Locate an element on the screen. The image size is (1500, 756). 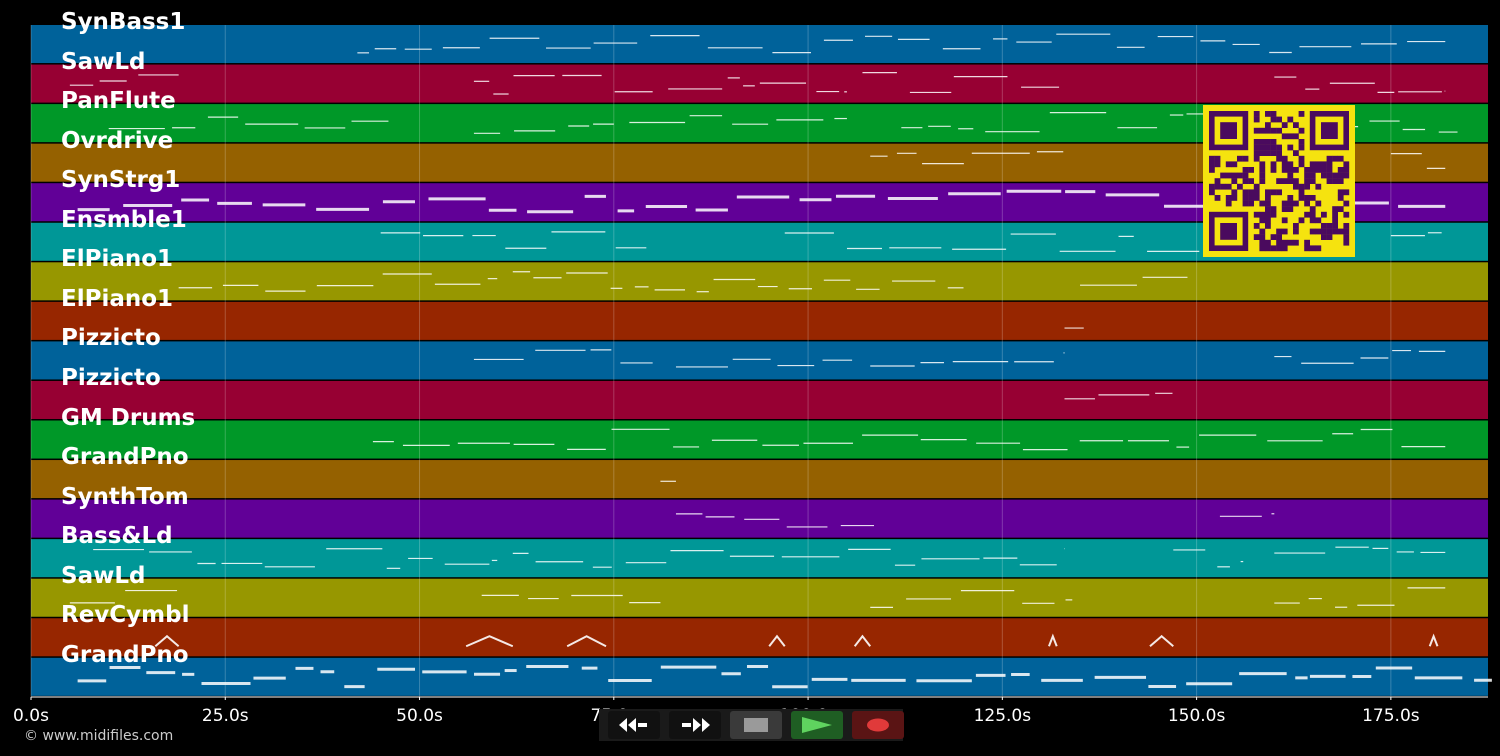
track-label: Ovrdrive is located at coordinates (117, 140).